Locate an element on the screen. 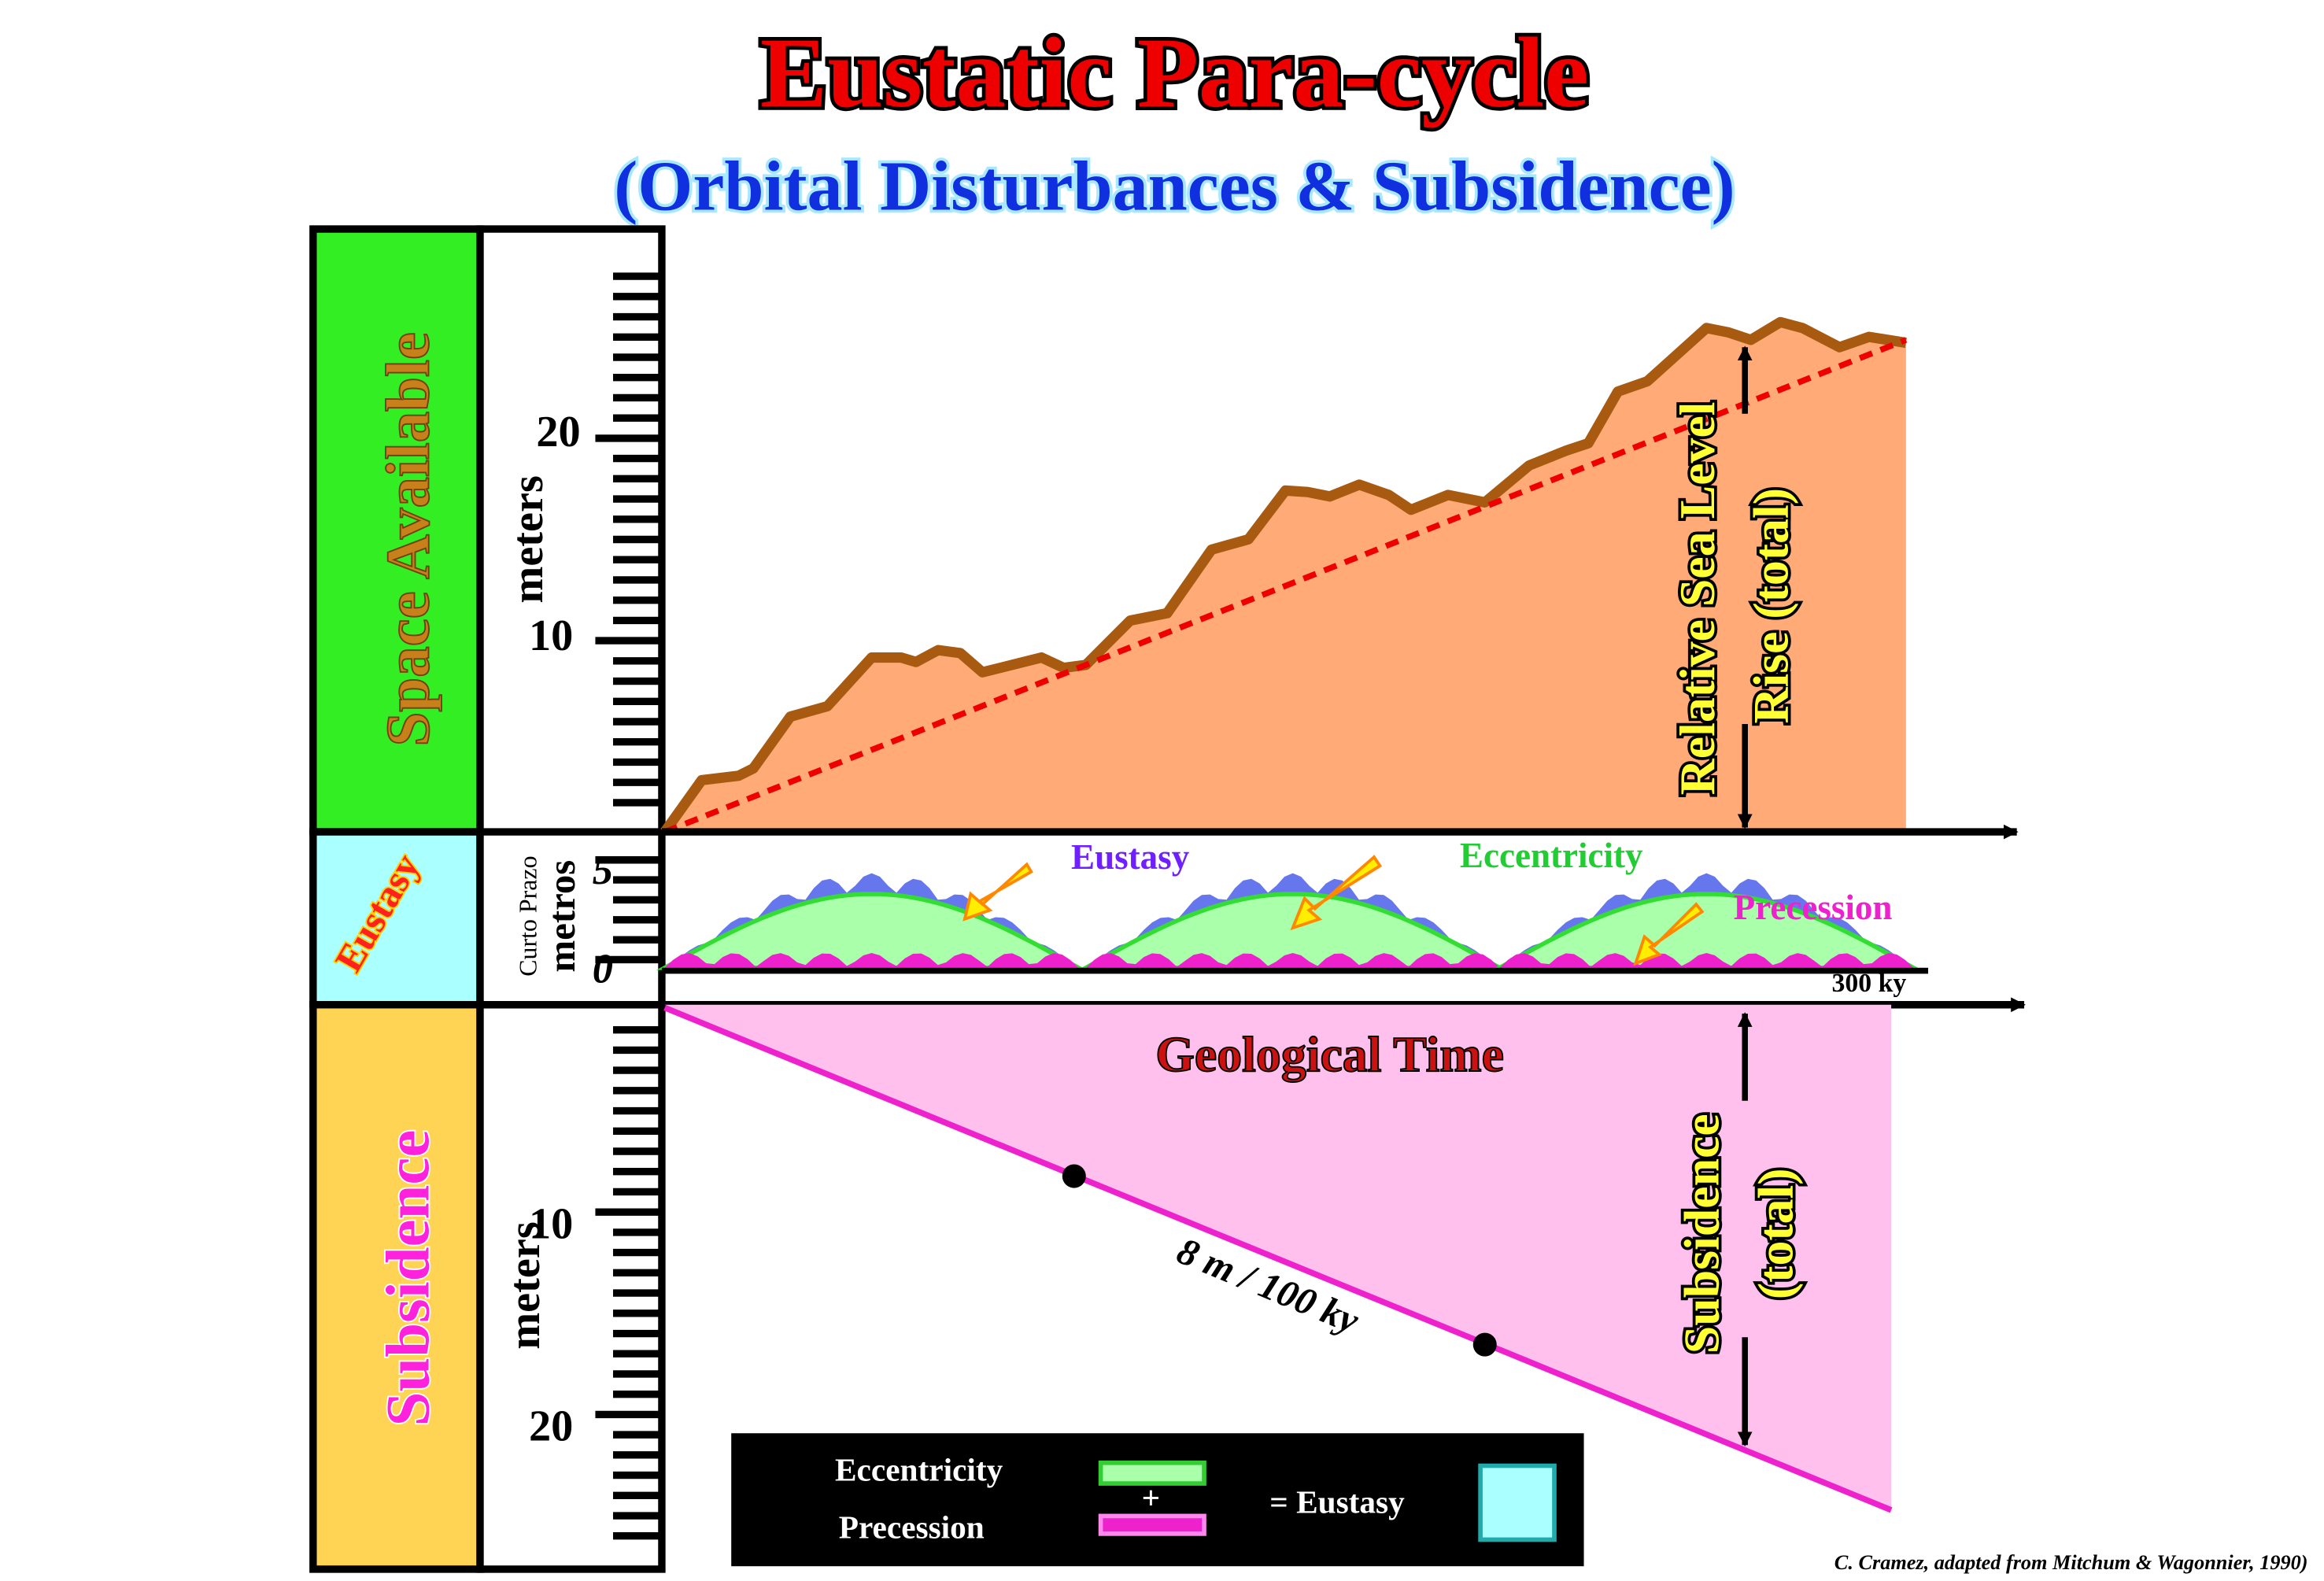 The image size is (2324, 1581). subsidence-box is located at coordinates (396, 1287).